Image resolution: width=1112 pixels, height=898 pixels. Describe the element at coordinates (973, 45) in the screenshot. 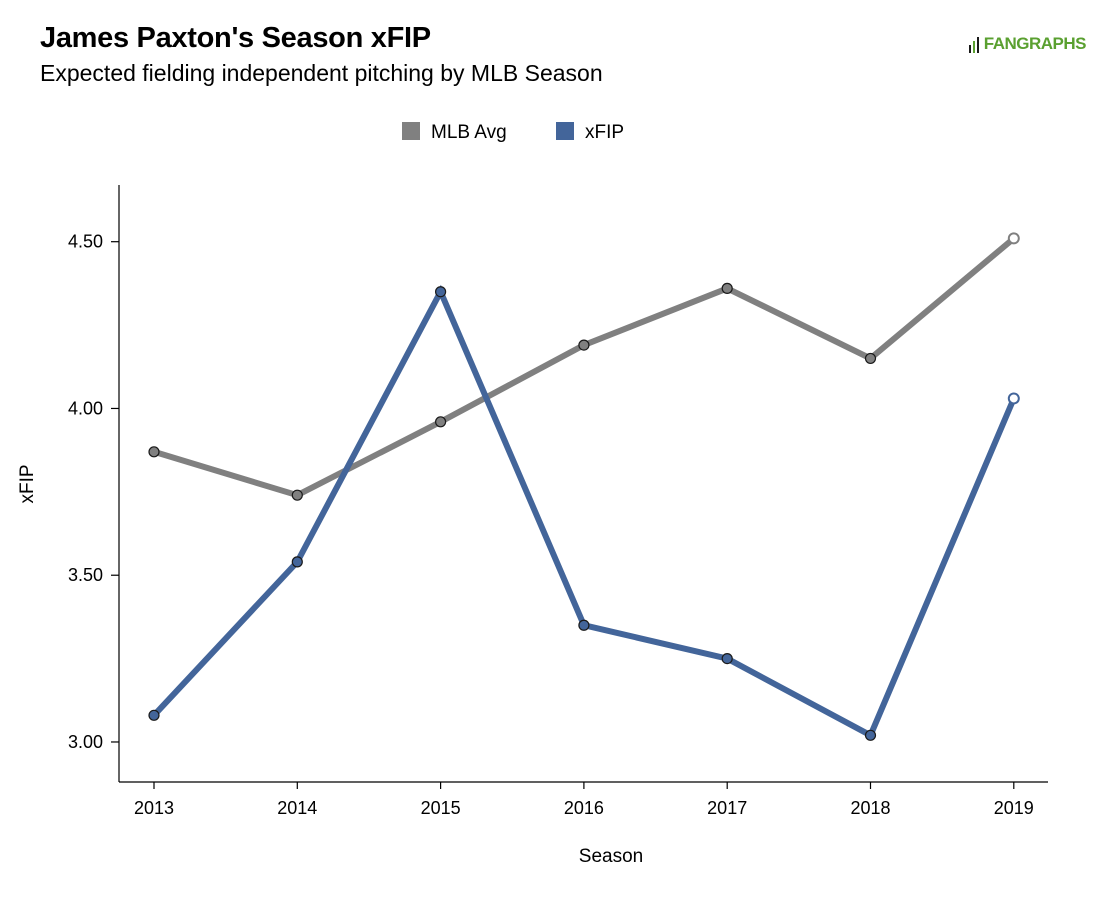

I see `fangraphs-logo-icon` at that location.